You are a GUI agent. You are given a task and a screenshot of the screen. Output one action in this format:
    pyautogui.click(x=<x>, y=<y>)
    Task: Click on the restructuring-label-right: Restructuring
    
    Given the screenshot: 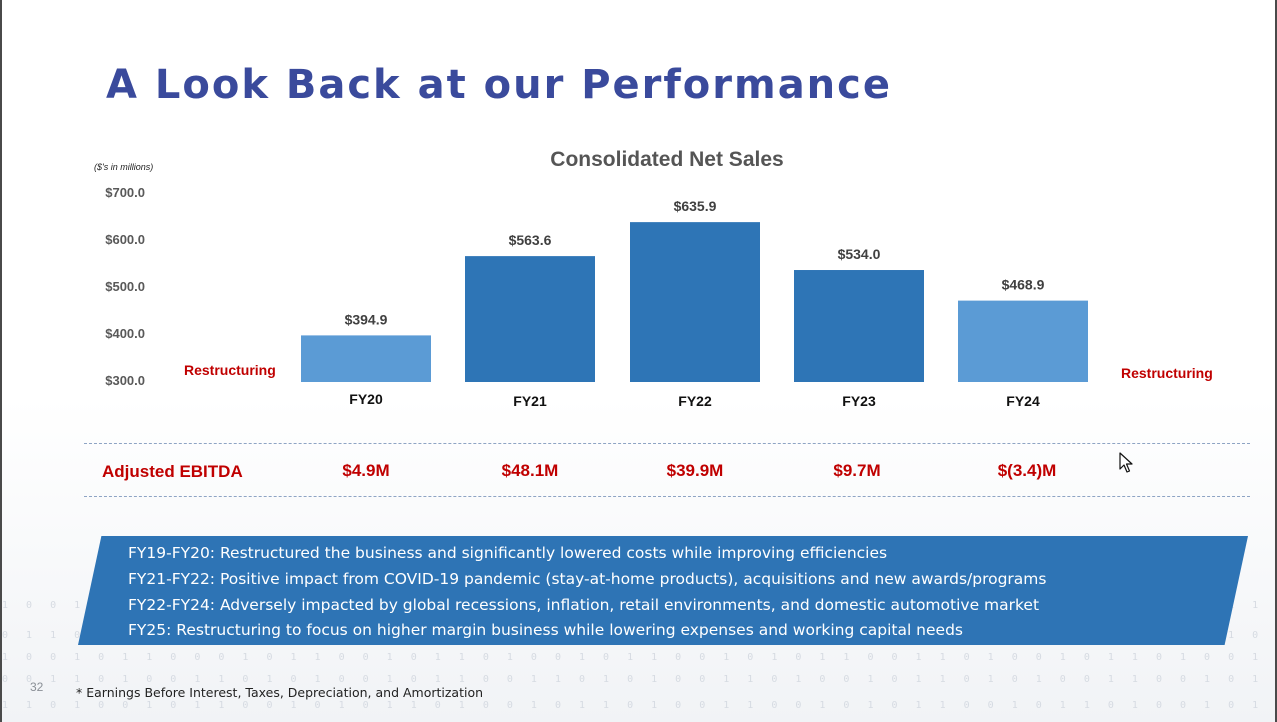 What is the action you would take?
    pyautogui.click(x=1167, y=373)
    